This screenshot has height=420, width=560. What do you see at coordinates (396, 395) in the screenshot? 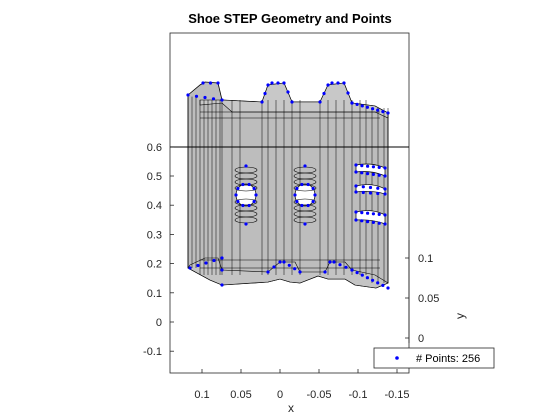
I see `x-tick-label: -0.15` at bounding box center [396, 395].